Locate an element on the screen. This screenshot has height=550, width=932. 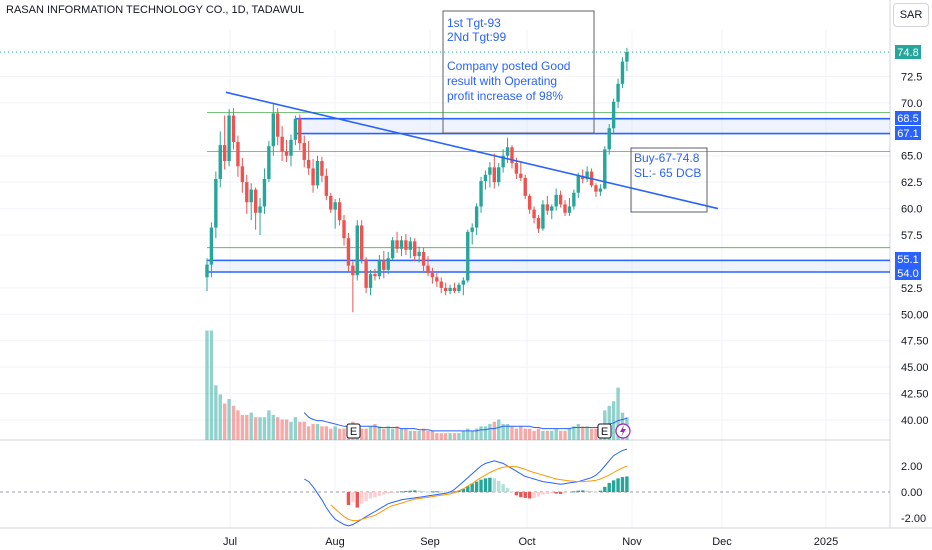
target-line-4: Company posted Good is located at coordinates (508, 66).